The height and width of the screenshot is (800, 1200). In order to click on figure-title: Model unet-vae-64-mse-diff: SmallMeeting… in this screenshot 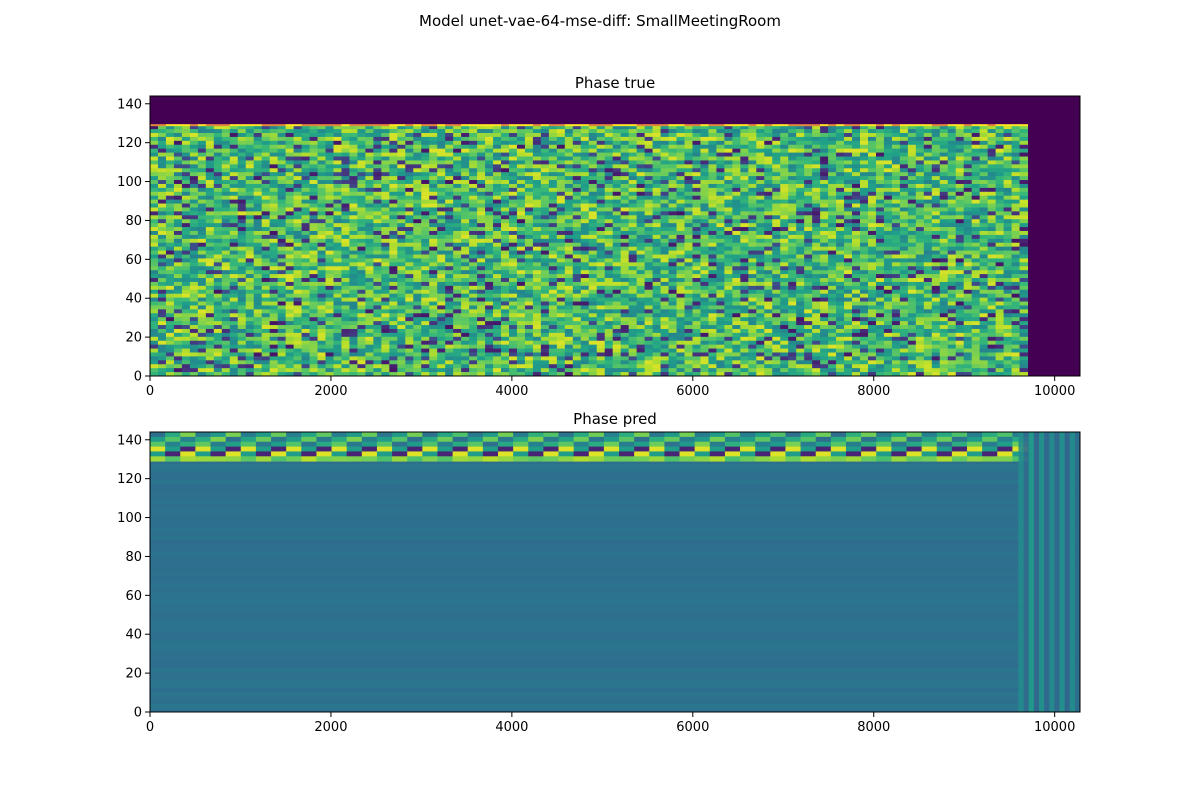, I will do `click(600, 21)`.